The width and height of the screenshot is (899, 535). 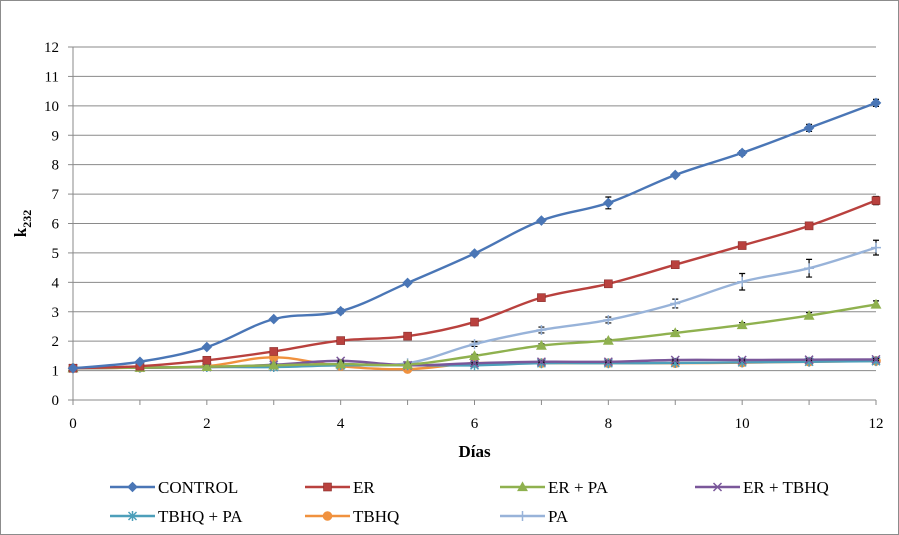 I want to click on y-tick-label: 3, so click(x=56, y=313).